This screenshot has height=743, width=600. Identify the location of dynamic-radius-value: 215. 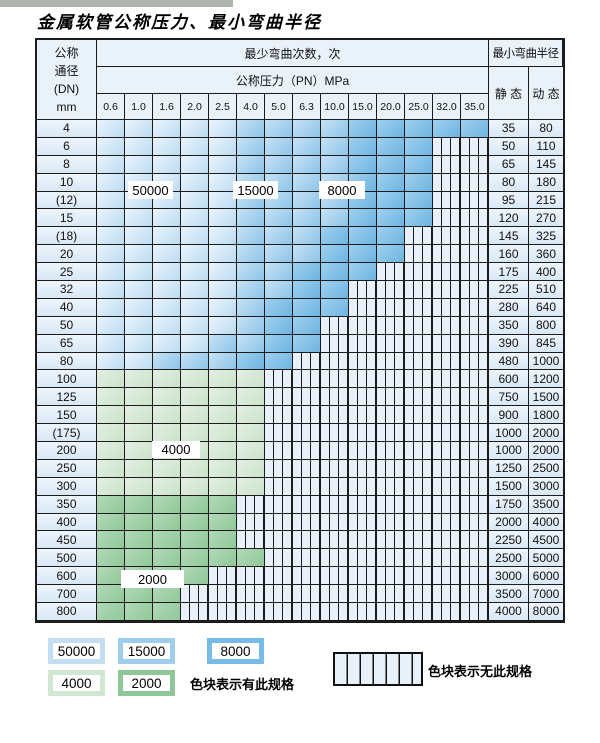
(546, 200).